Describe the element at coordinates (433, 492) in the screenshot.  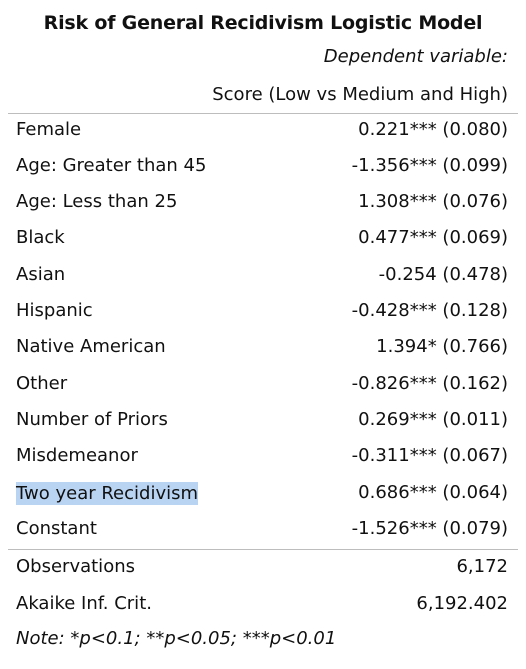
I see `row-value: 0.686*** (0.064)` at that location.